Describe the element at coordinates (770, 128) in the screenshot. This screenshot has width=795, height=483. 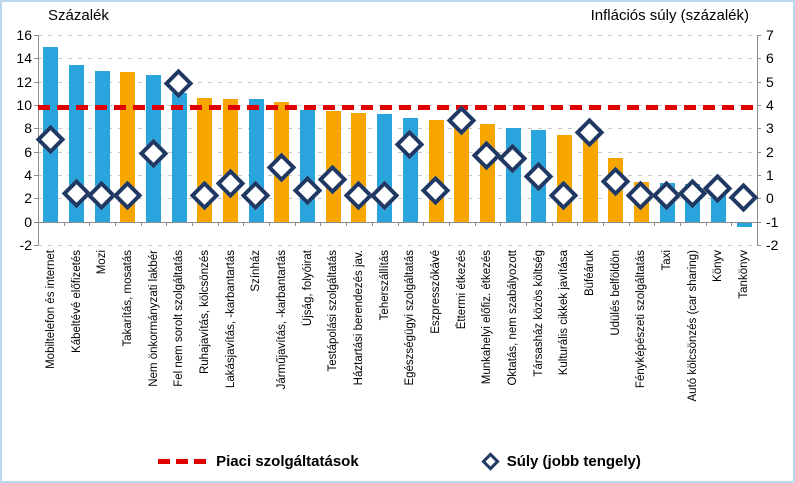
I see `right-axis-tick-label: 3` at that location.